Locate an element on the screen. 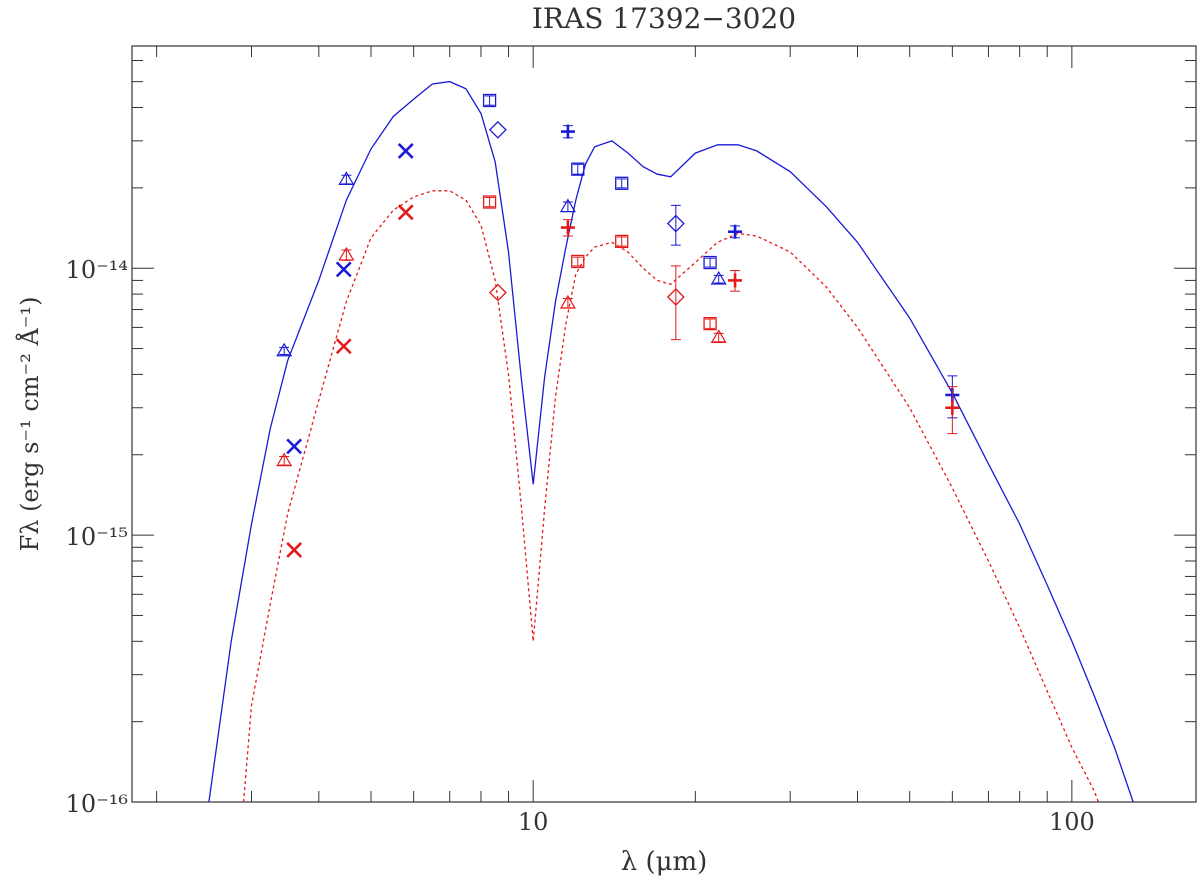  x-tick-label: 100 is located at coordinates (1072, 822).